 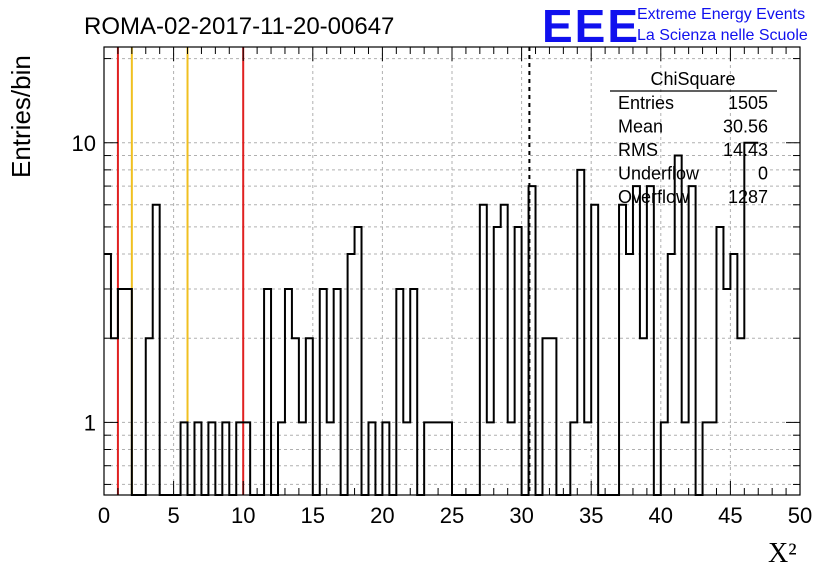 I want to click on stats-label: Mean, so click(x=640, y=127).